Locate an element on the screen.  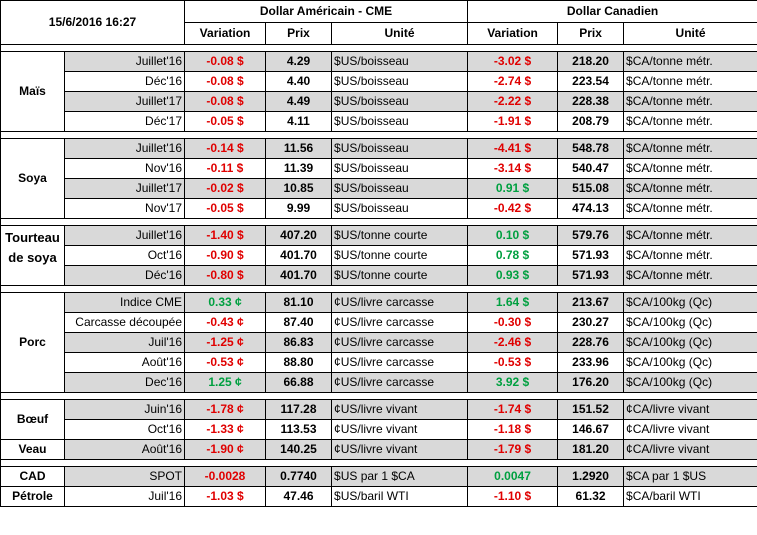
contract-cell: Juin'16 is located at coordinates (124, 409).